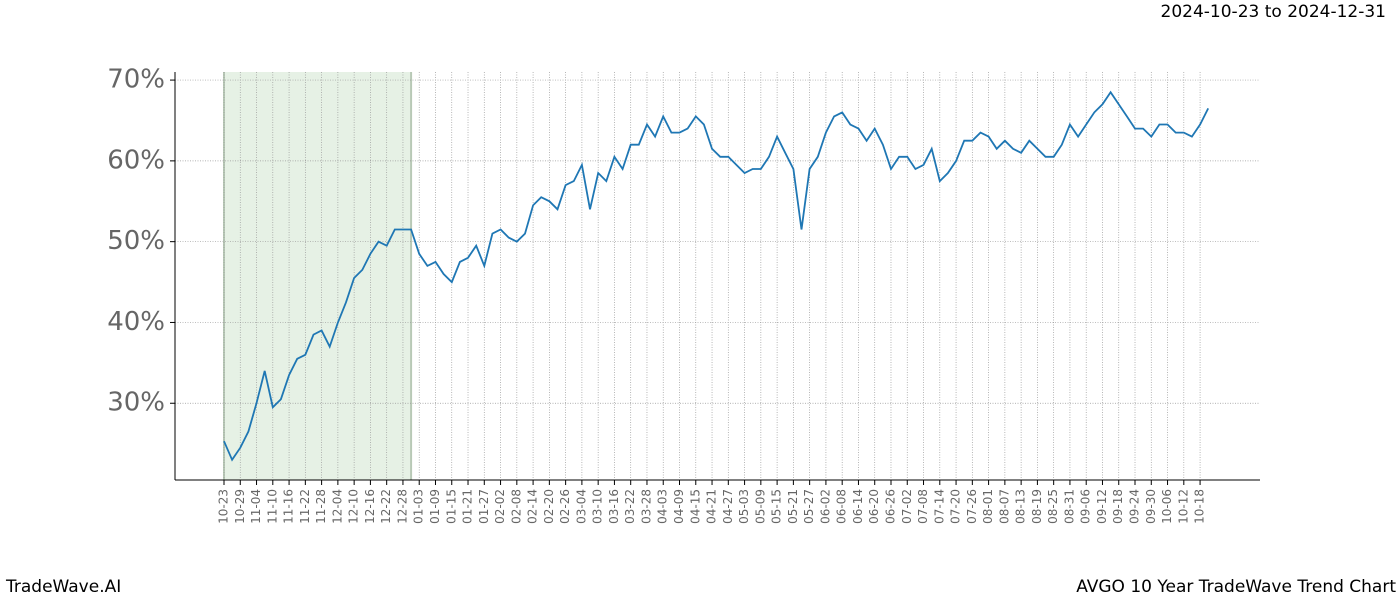 The height and width of the screenshot is (600, 1400). Describe the element at coordinates (136, 241) in the screenshot. I see `y-tick-label: 50%` at that location.